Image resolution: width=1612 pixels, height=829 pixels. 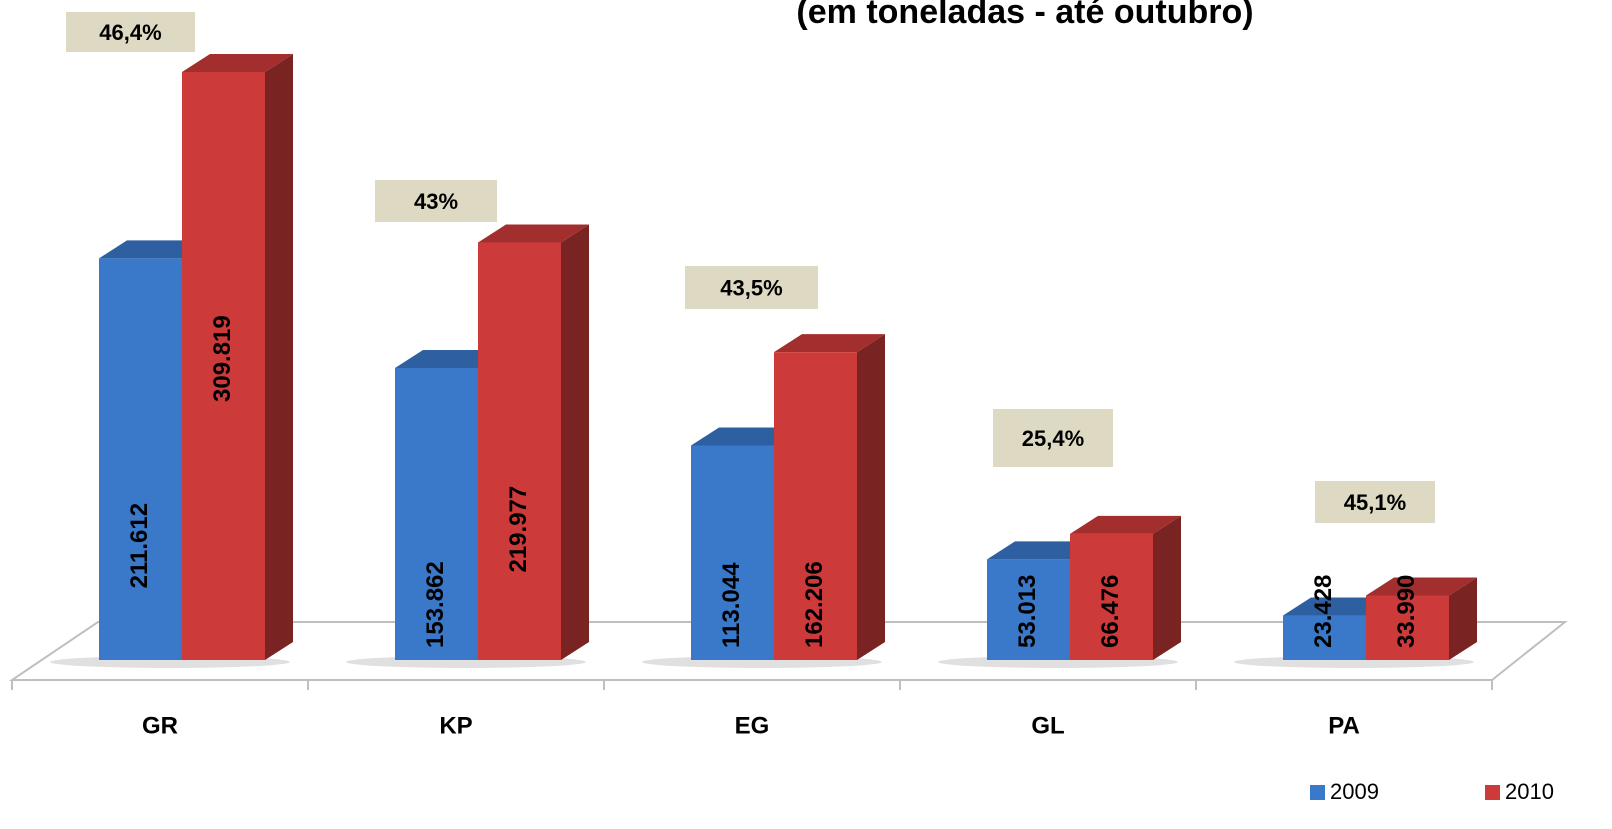 I want to click on value-label: 219.977, so click(x=518, y=529).